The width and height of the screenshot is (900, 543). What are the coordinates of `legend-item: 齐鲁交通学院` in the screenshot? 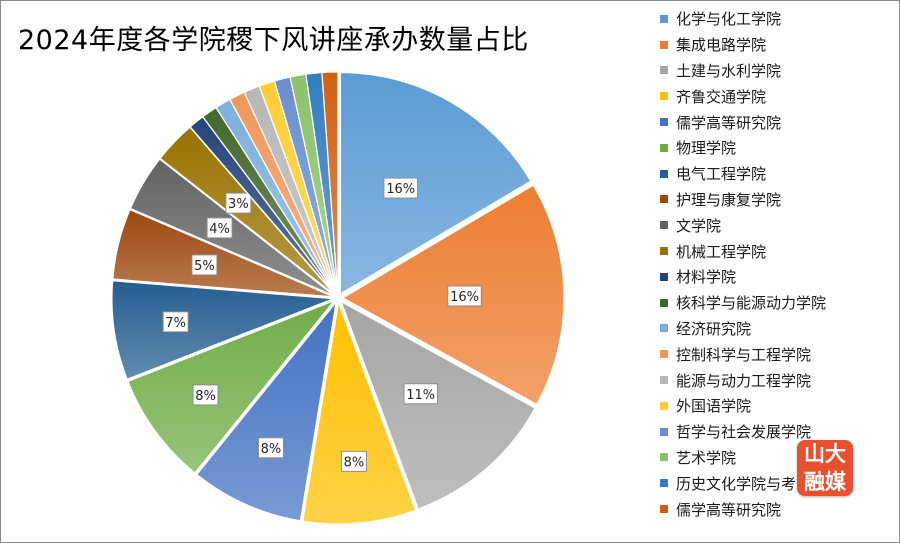 It's located at (778, 96).